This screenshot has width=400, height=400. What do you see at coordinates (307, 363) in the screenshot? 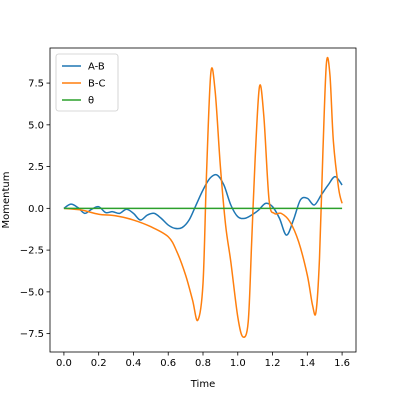
I see `x-tick-label: 1.4` at bounding box center [307, 363].